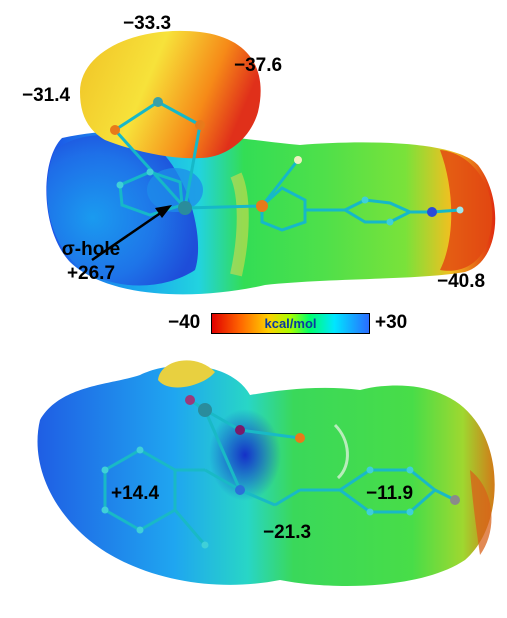 This screenshot has height=618, width=507. I want to click on color-scale-bar: kcal/mol, so click(290, 323).